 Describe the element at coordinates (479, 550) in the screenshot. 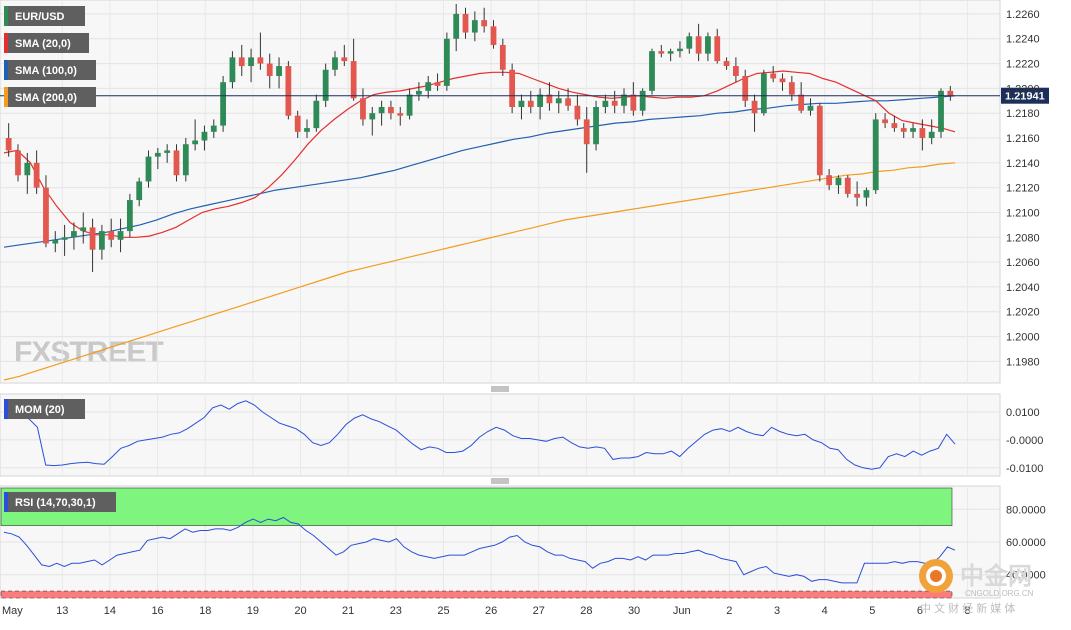

I see `rsi-line` at that location.